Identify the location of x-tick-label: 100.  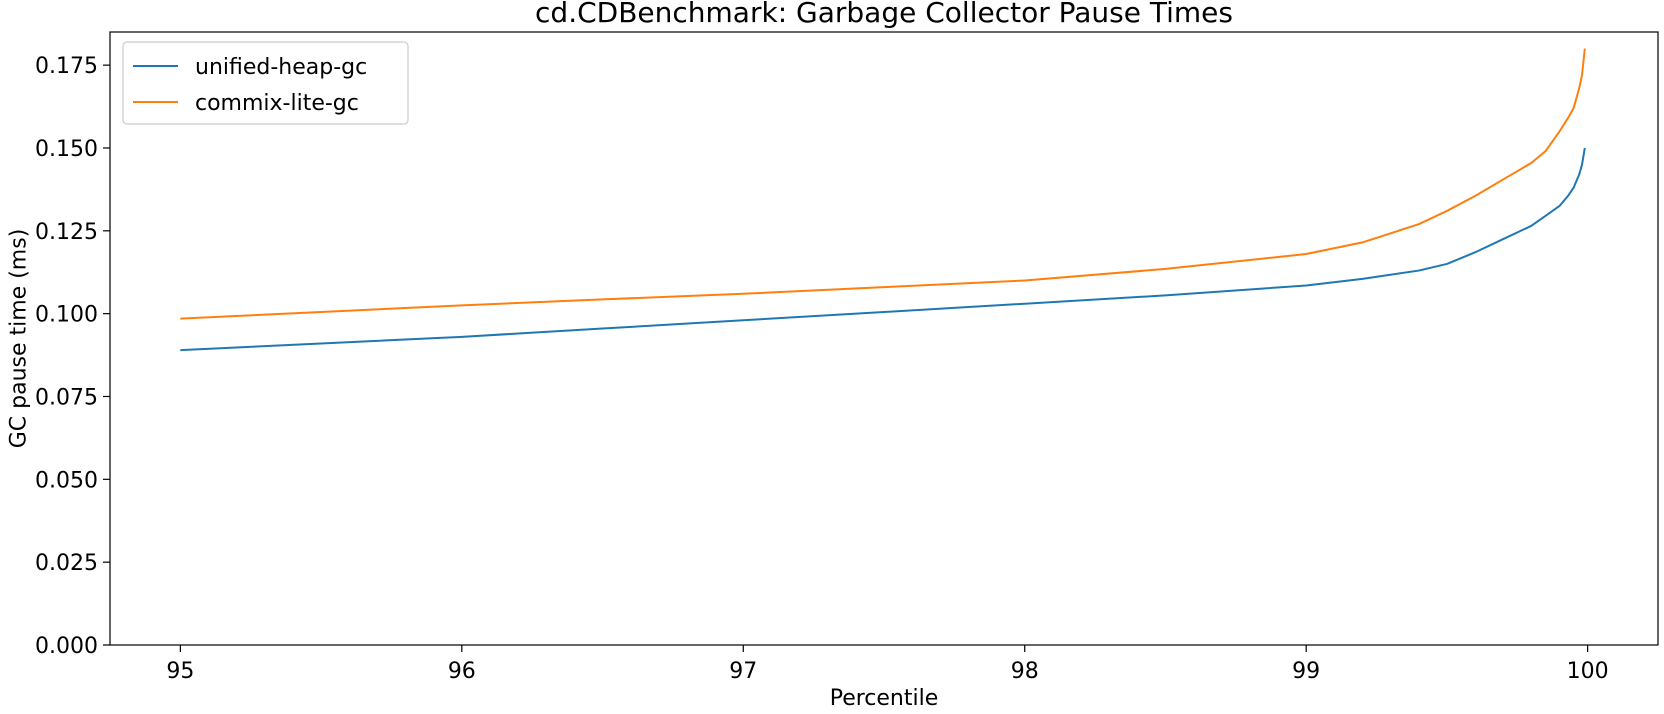
(1588, 671).